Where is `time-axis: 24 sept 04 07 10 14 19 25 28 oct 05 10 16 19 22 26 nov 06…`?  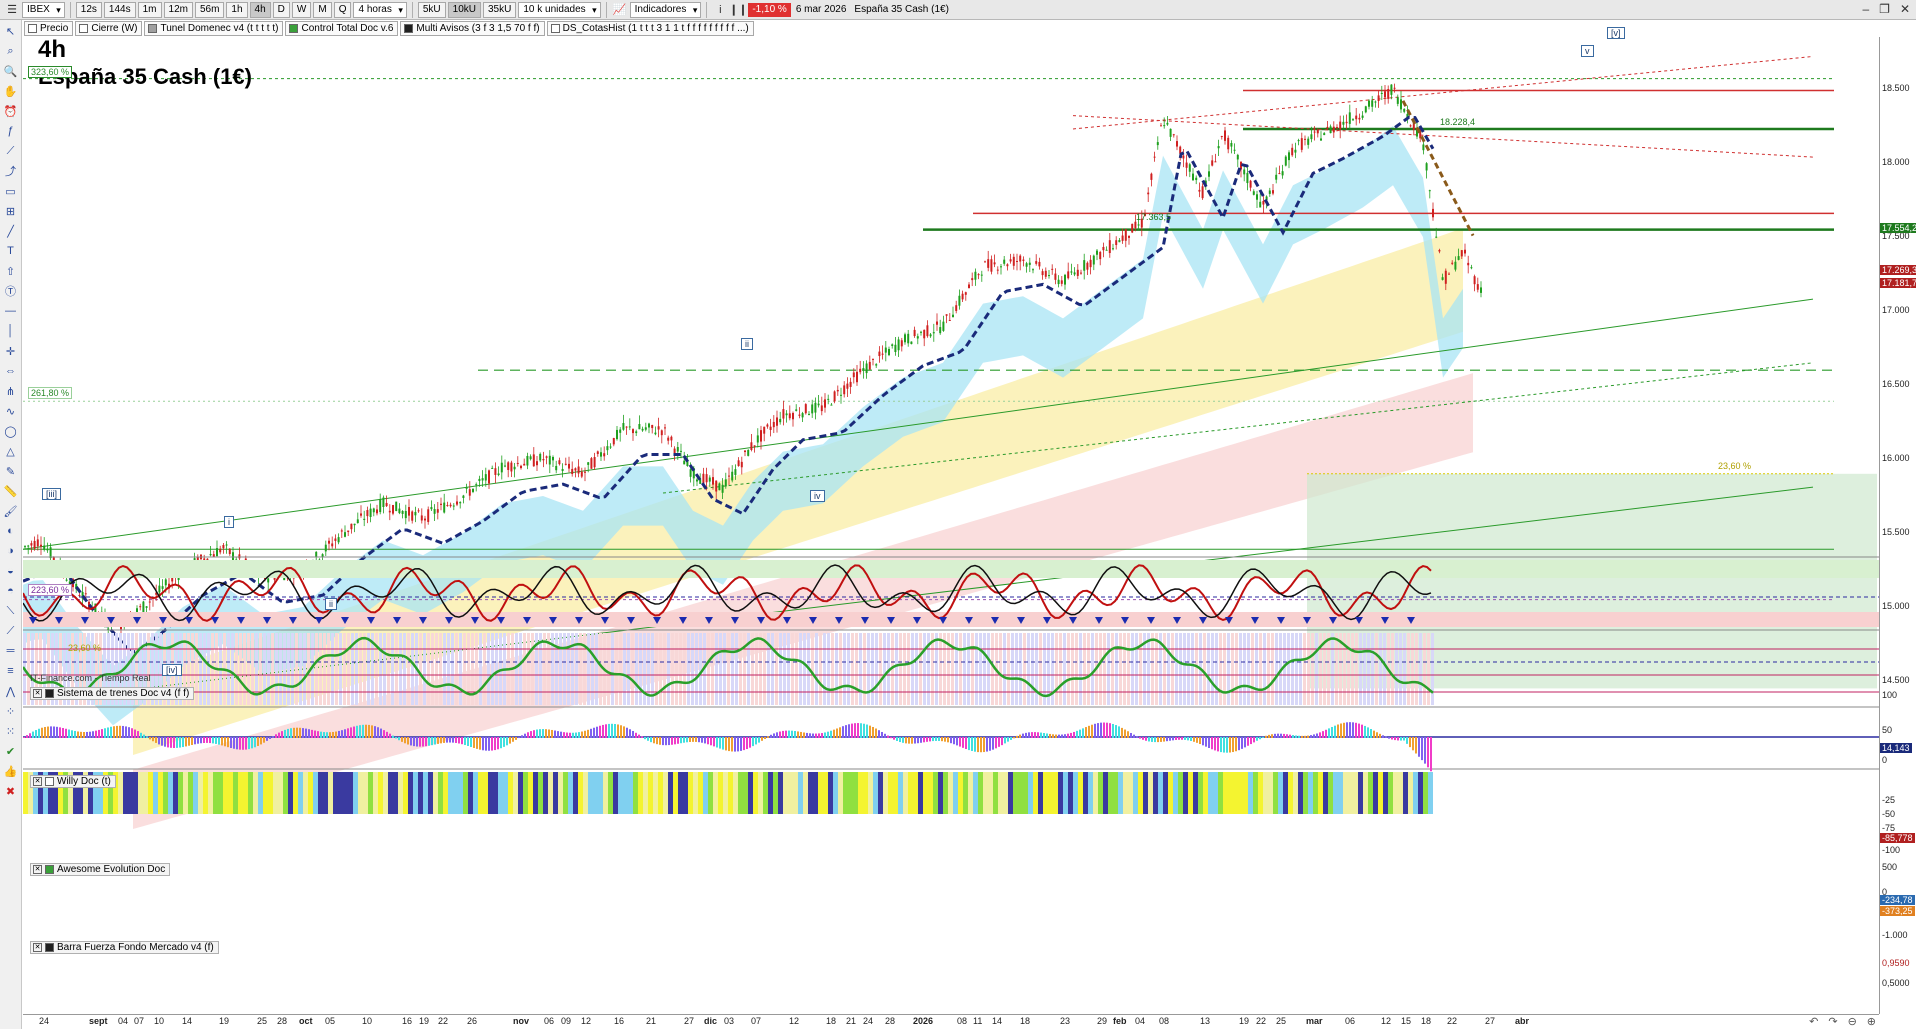 time-axis: 24 sept 04 07 10 14 19 25 28 oct 05 10 16 19 22 26 nov 06… is located at coordinates (951, 1021).